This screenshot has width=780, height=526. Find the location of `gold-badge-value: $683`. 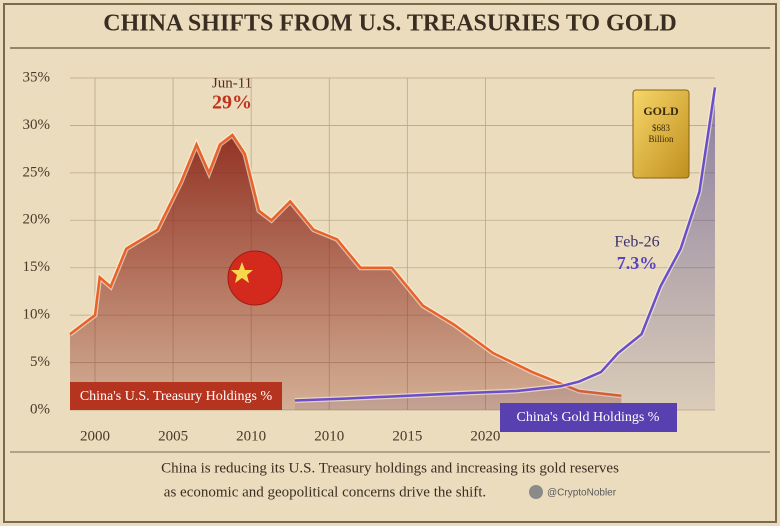

gold-badge-value: $683 is located at coordinates (661, 128).